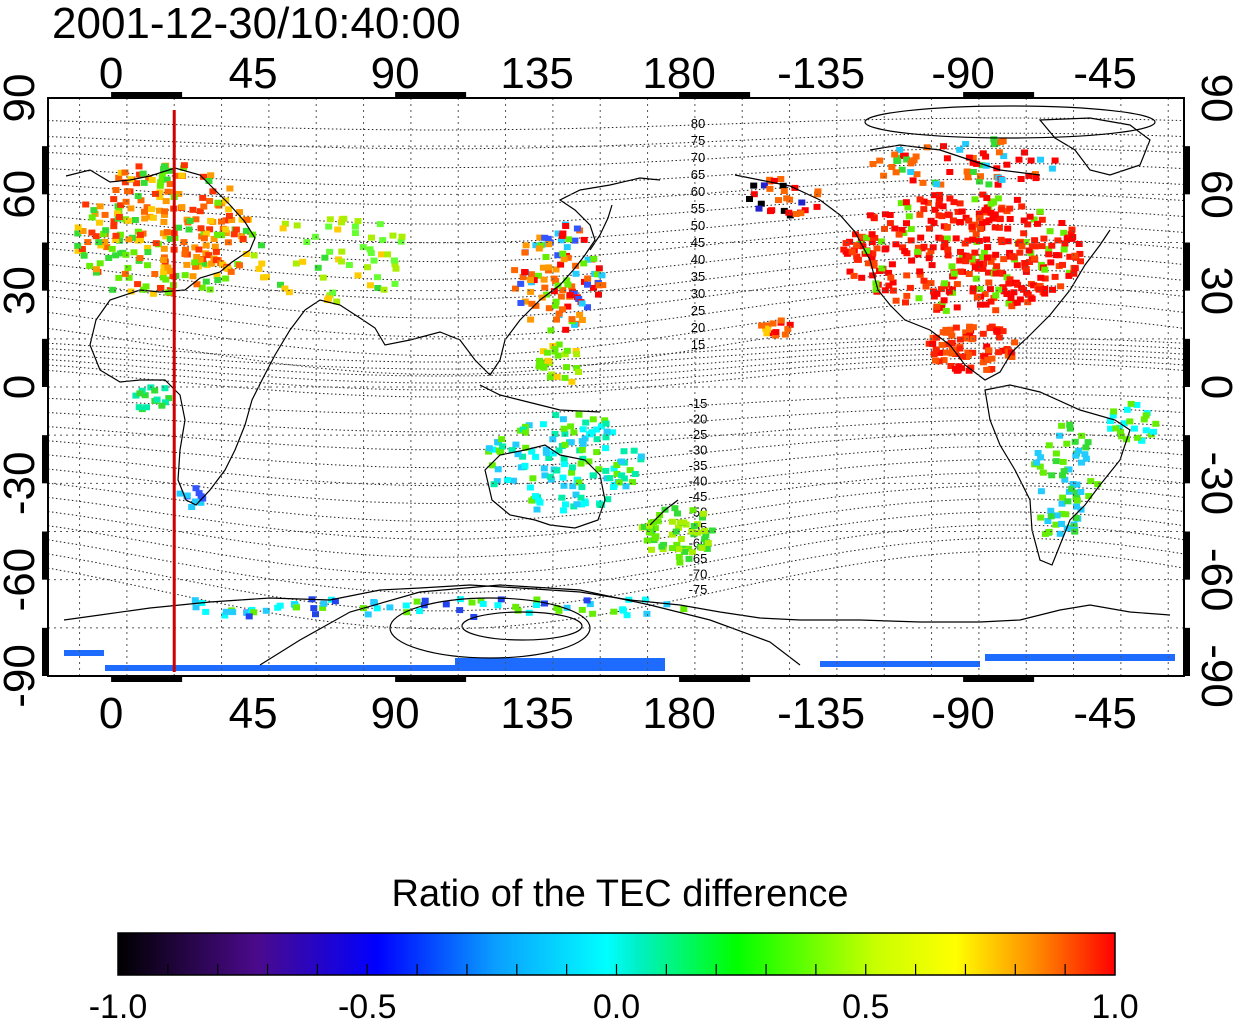  I want to click on contour-label: -25, so click(698, 434).